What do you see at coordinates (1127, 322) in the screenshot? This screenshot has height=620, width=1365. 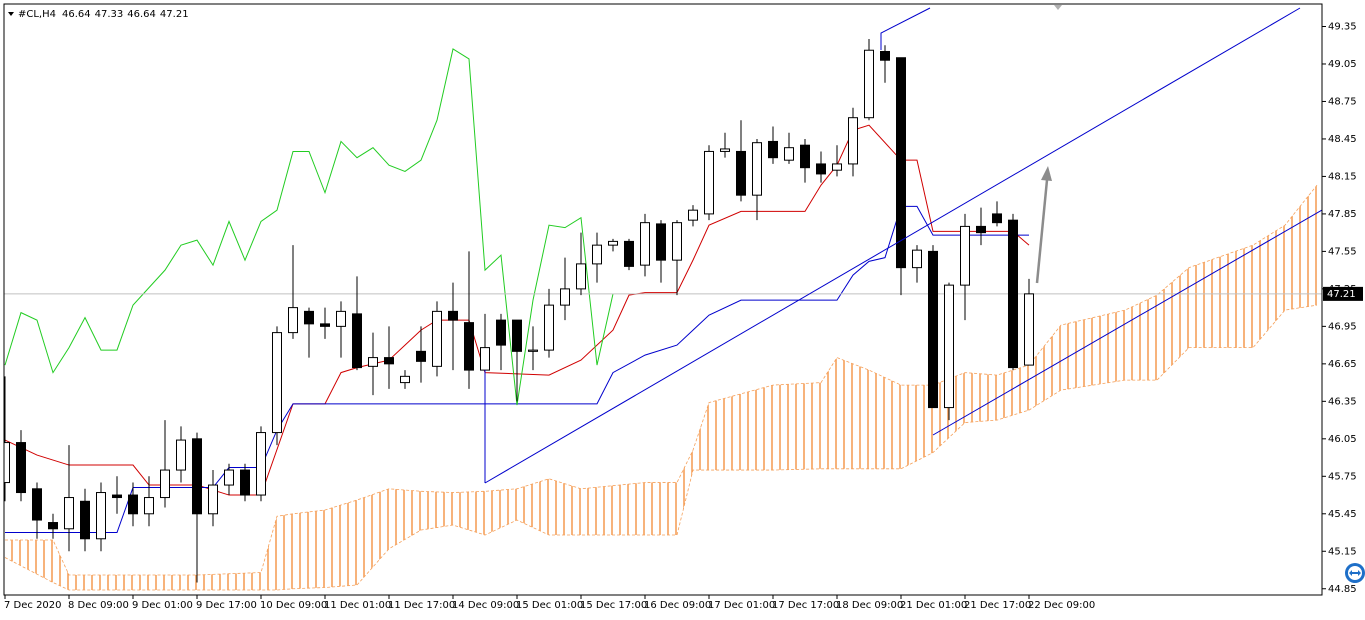 I see `trend-line` at bounding box center [1127, 322].